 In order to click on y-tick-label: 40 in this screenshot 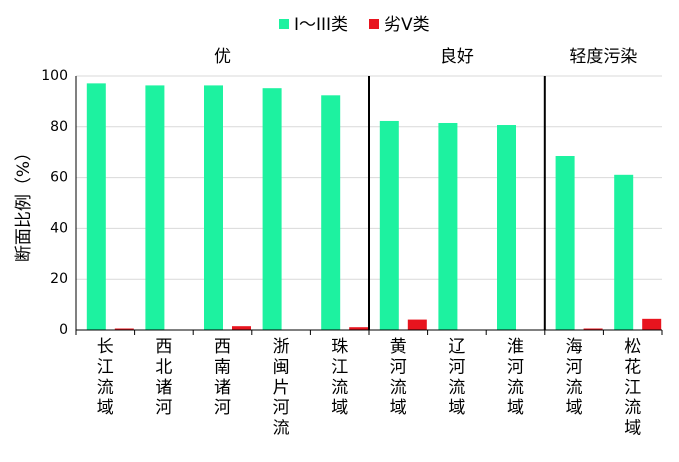, I will do `click(59, 228)`.